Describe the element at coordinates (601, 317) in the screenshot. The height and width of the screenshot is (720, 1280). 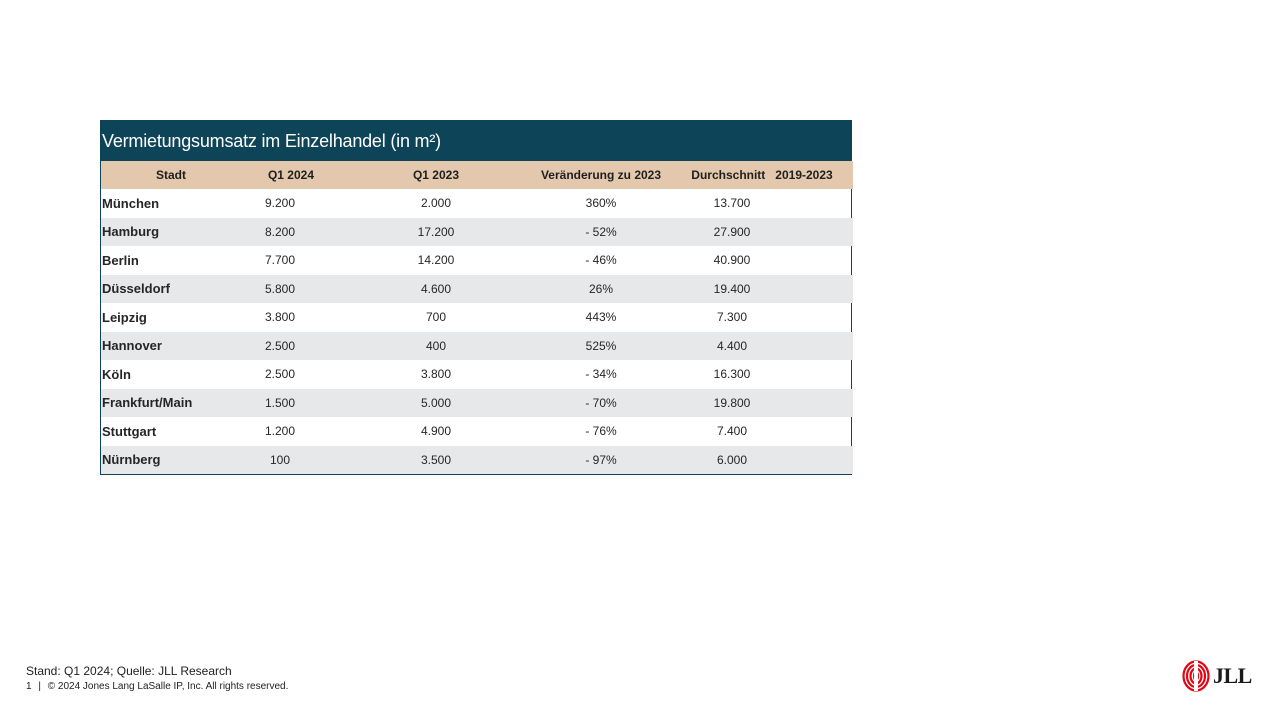
I see `value-cell: 443%` at that location.